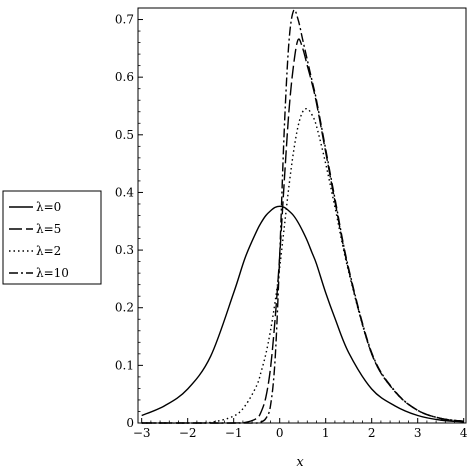 Image resolution: width=474 pixels, height=474 pixels. What do you see at coordinates (142, 433) in the screenshot?
I see `x-tick-label: −3` at bounding box center [142, 433].